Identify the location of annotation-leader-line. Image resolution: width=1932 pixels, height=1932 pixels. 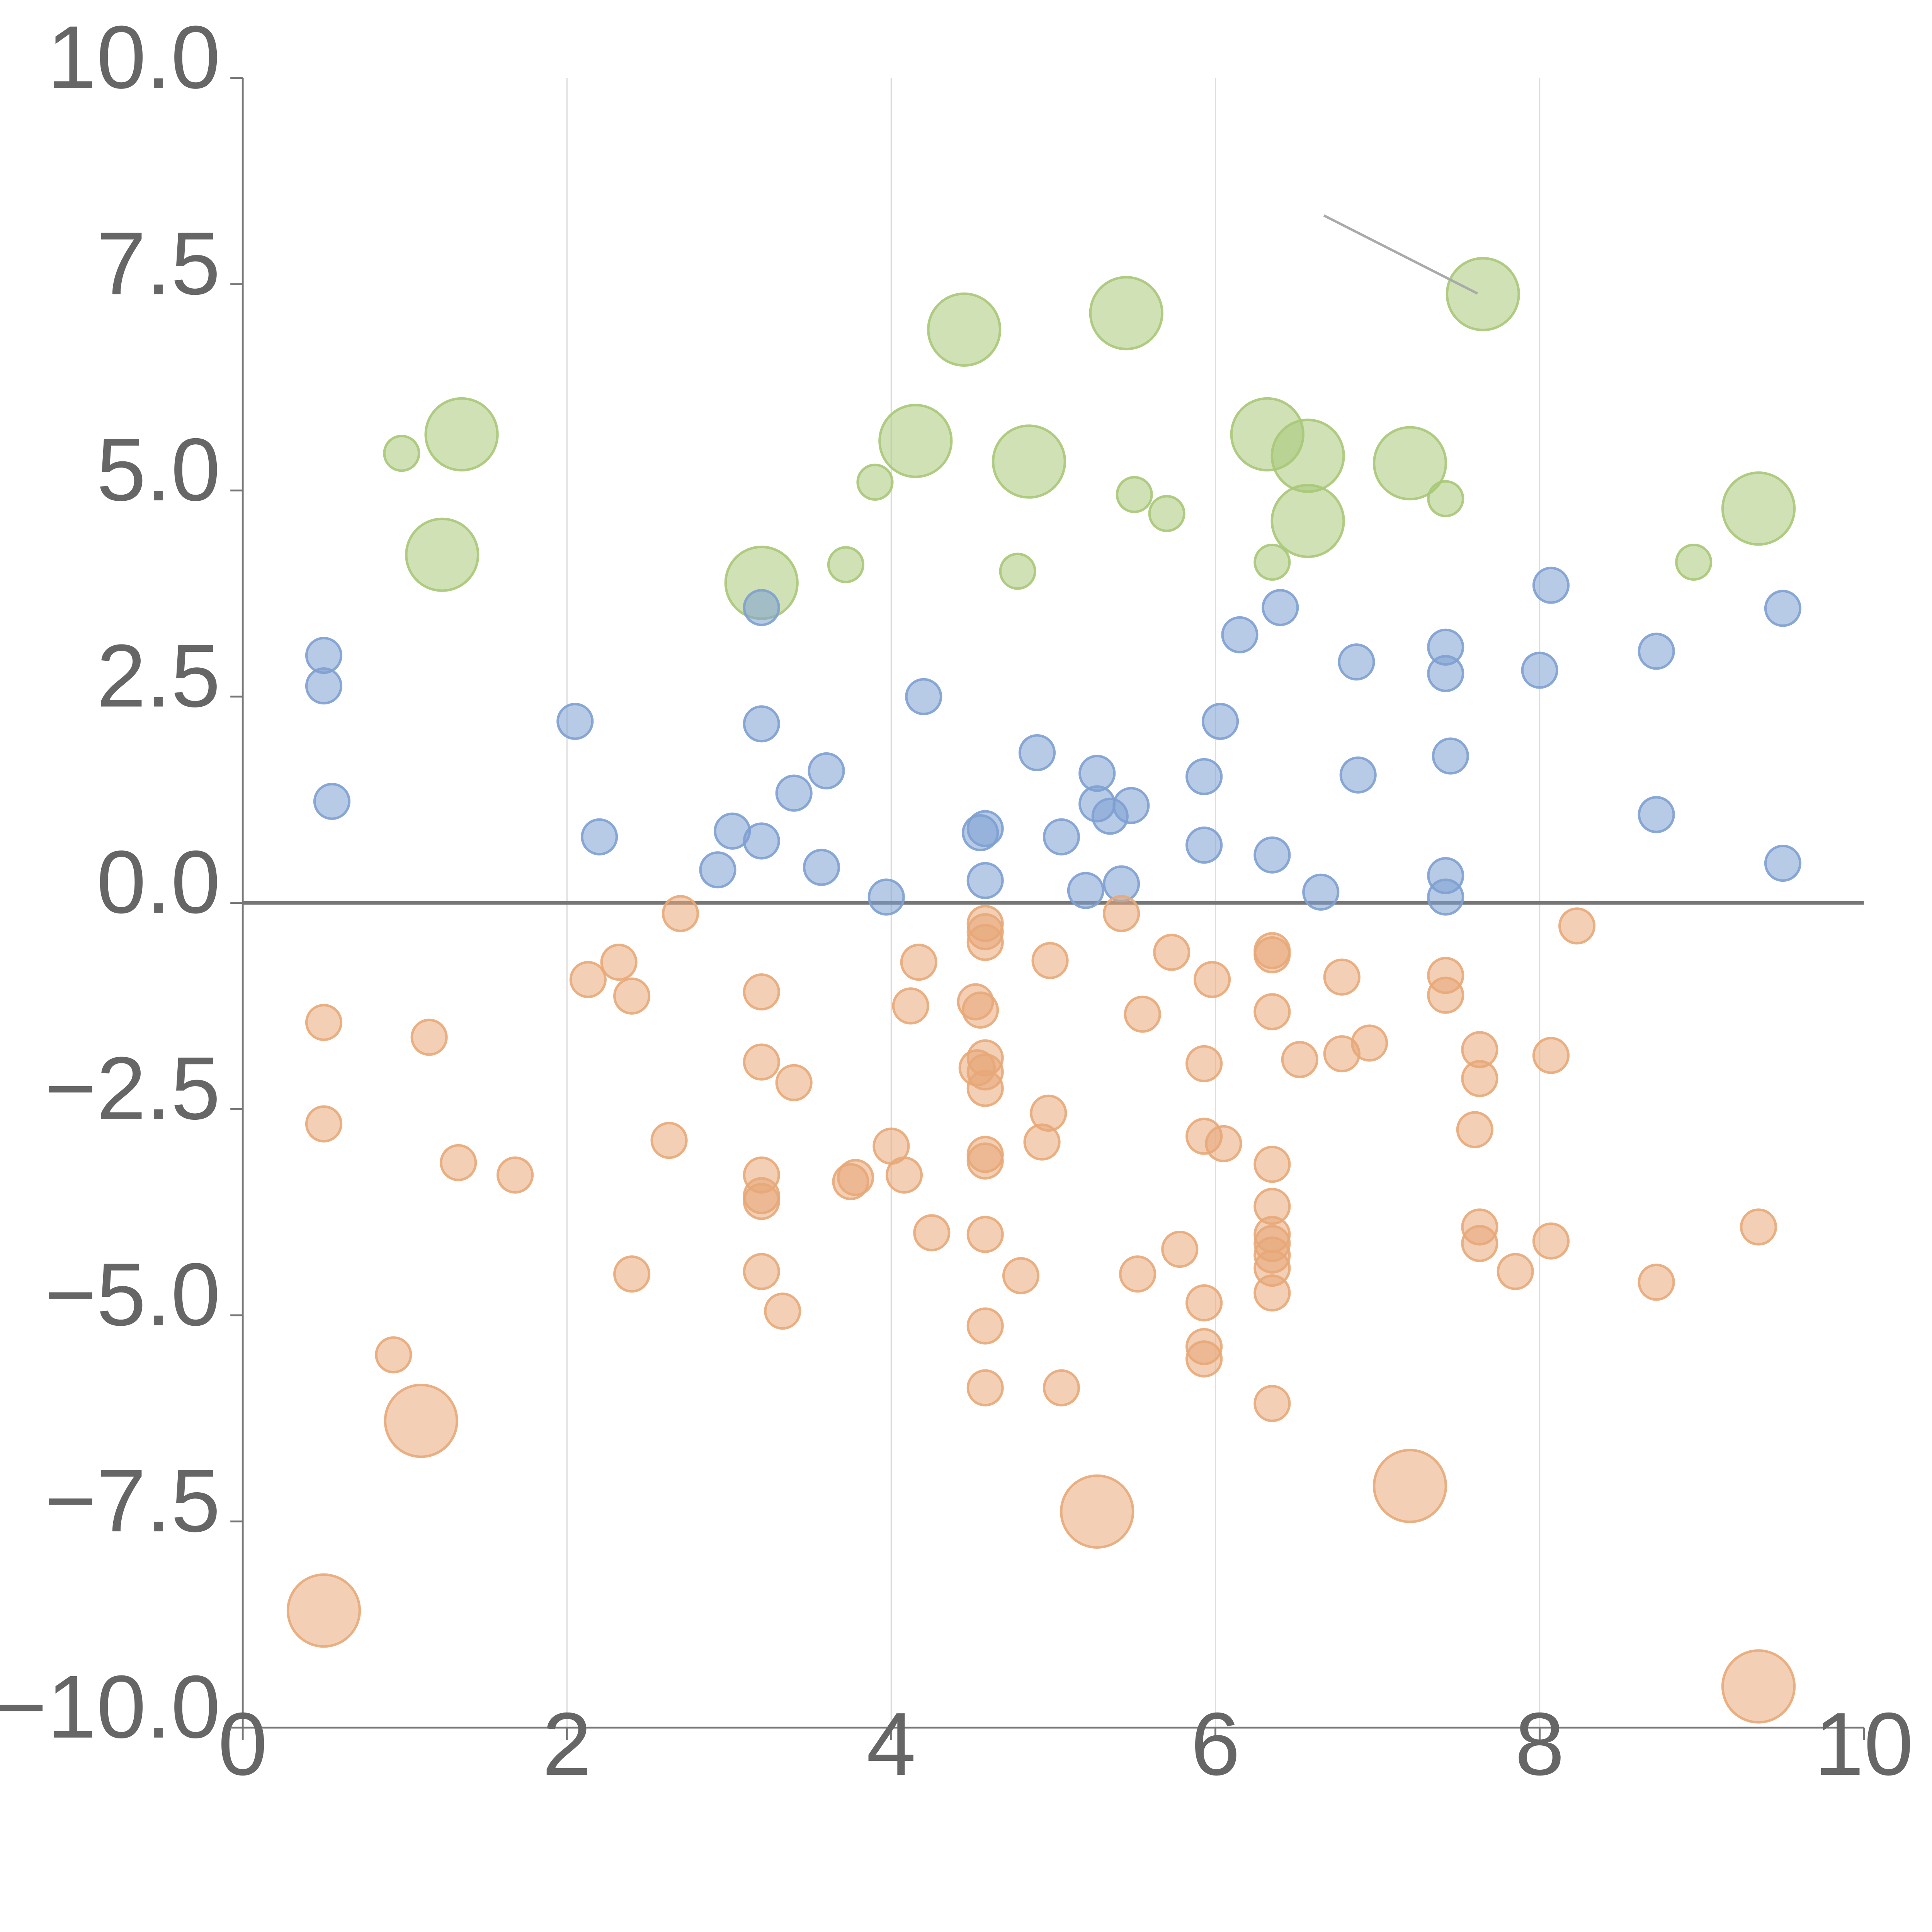
(1400, 255).